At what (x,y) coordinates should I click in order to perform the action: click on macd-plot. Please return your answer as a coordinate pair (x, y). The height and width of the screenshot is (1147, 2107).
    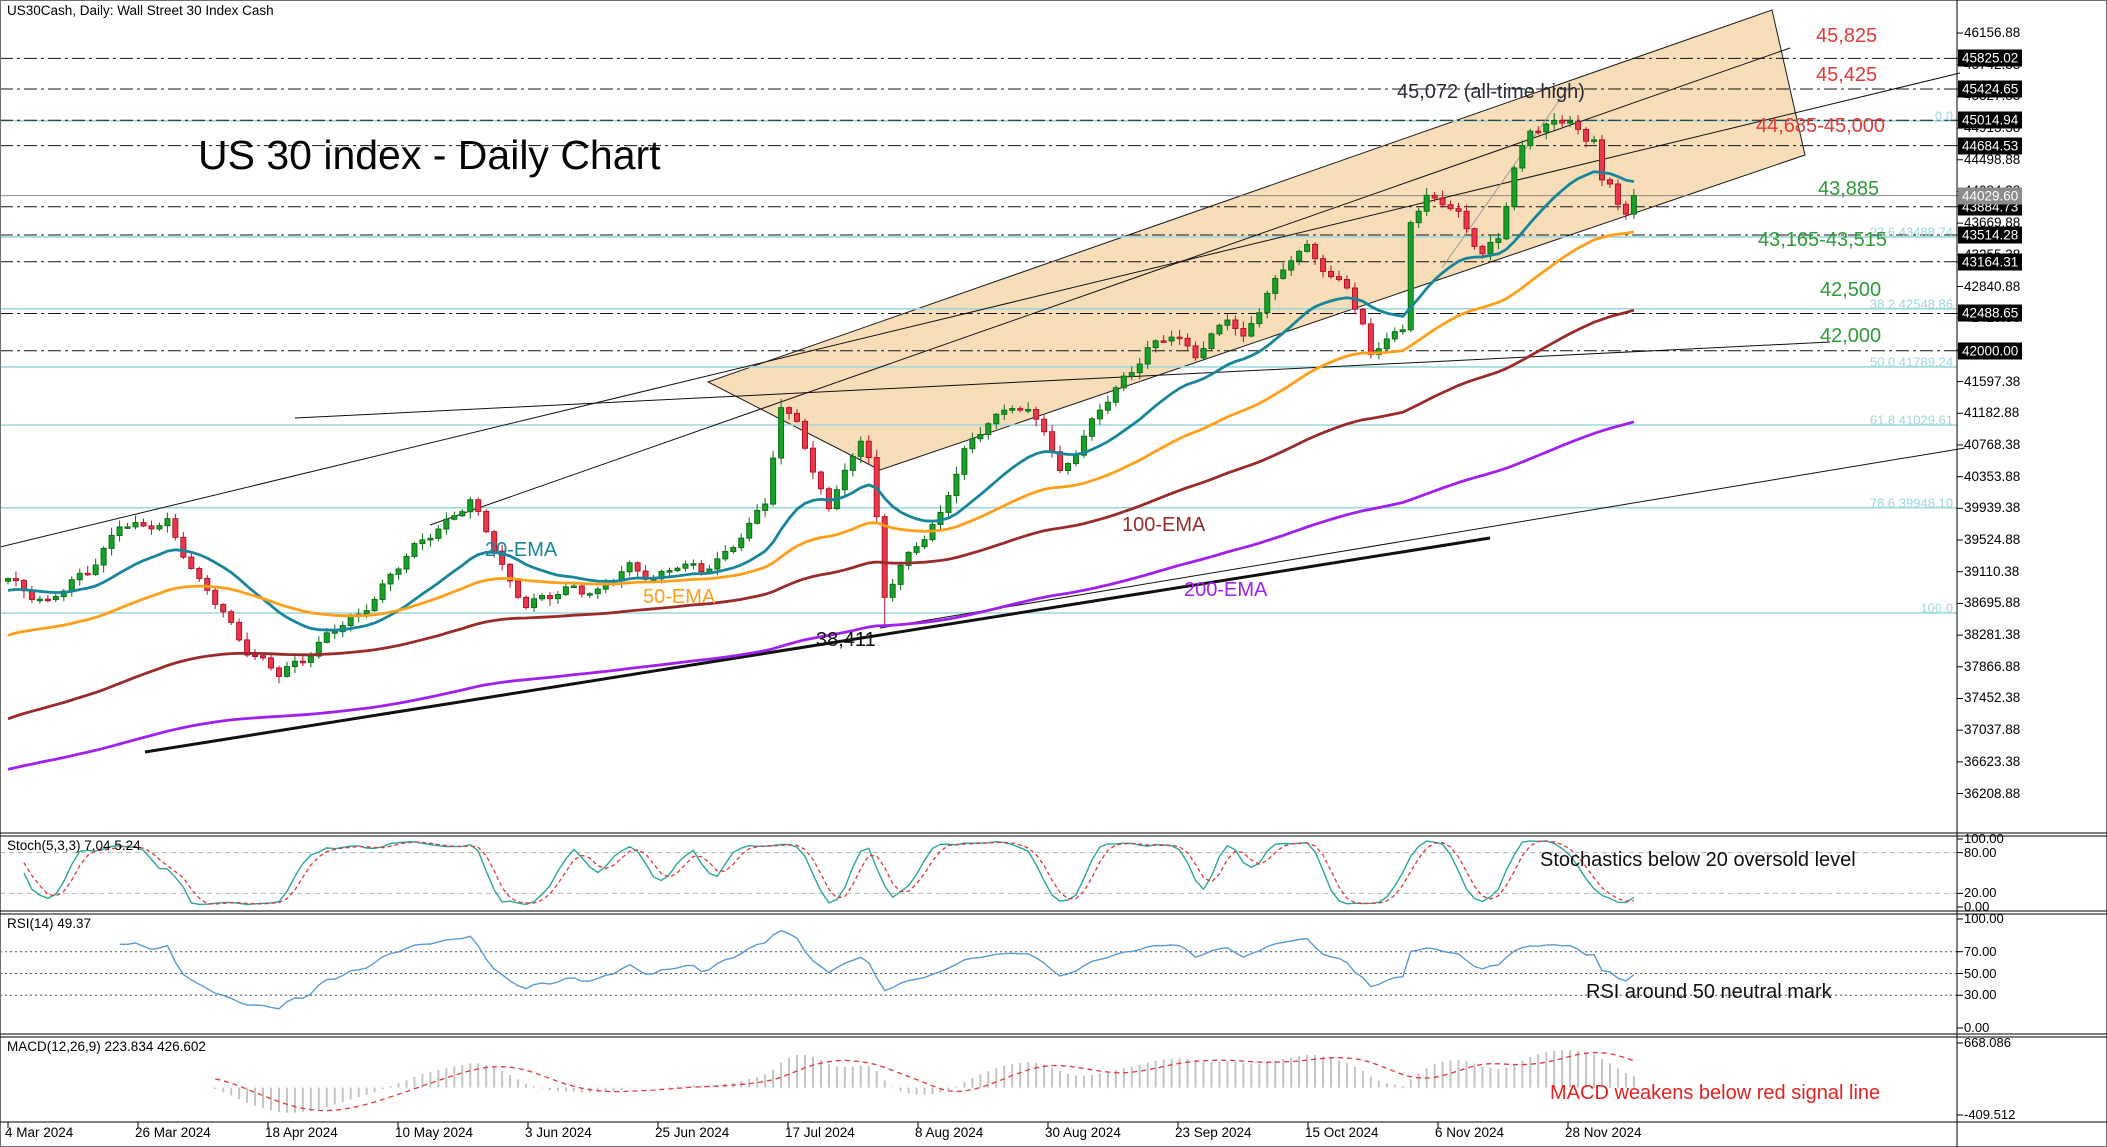
    Looking at the image, I should click on (924, 1081).